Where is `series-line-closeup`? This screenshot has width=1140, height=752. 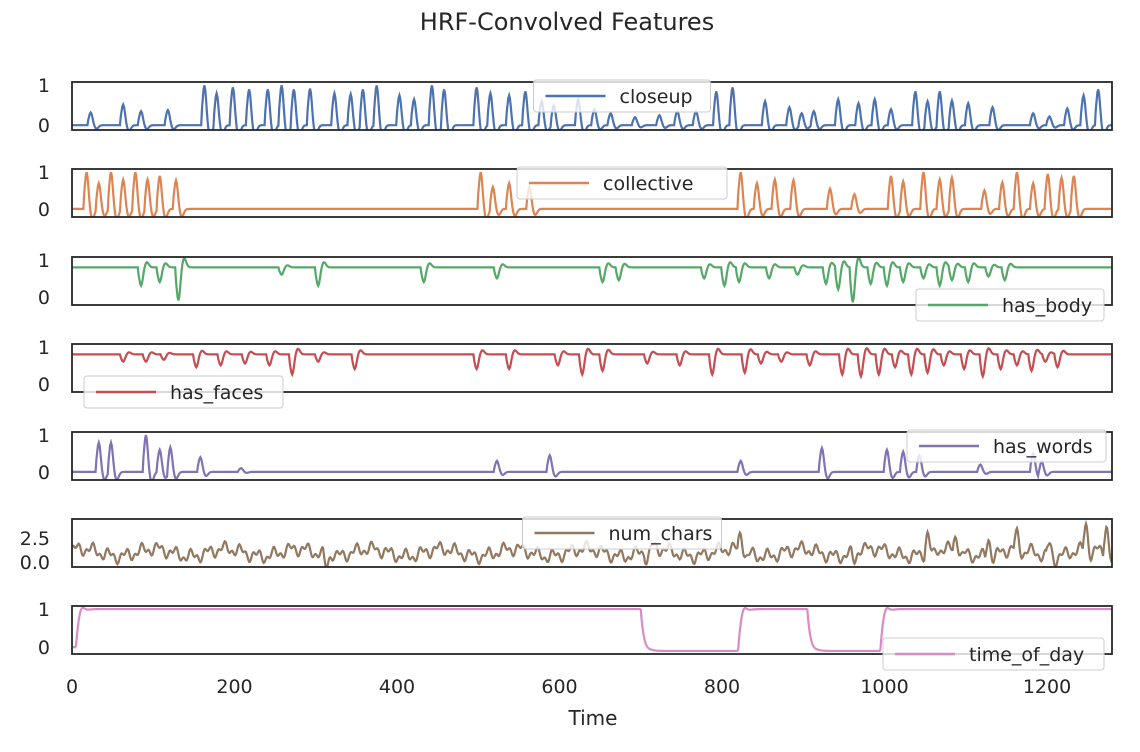 series-line-closeup is located at coordinates (592, 107).